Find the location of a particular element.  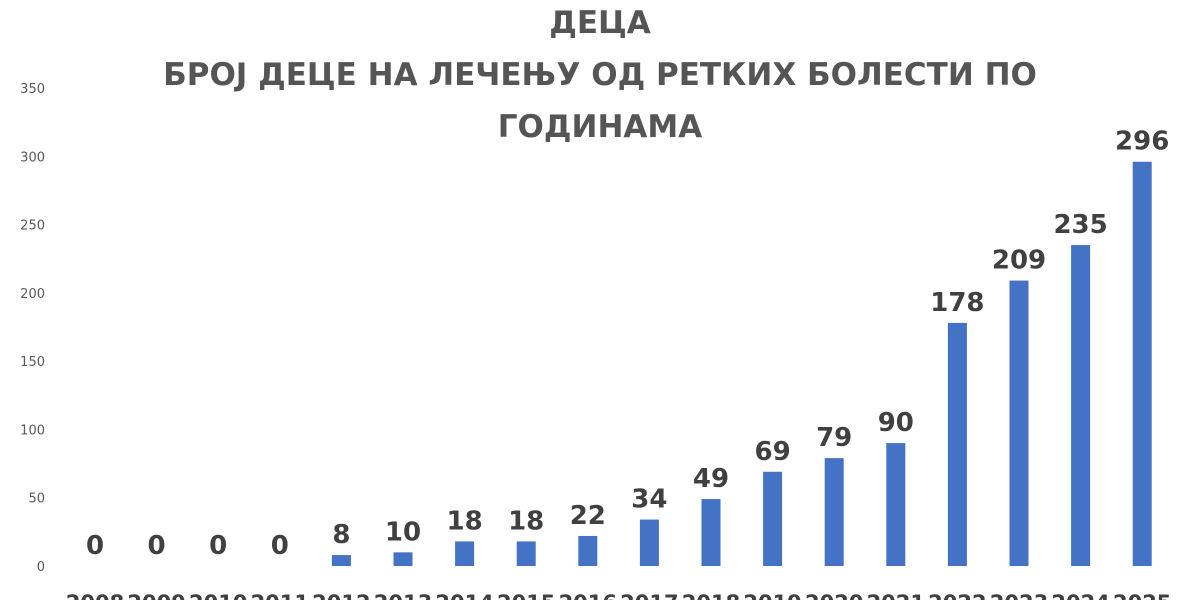

x-tick-label: 2008 is located at coordinates (95, 595).